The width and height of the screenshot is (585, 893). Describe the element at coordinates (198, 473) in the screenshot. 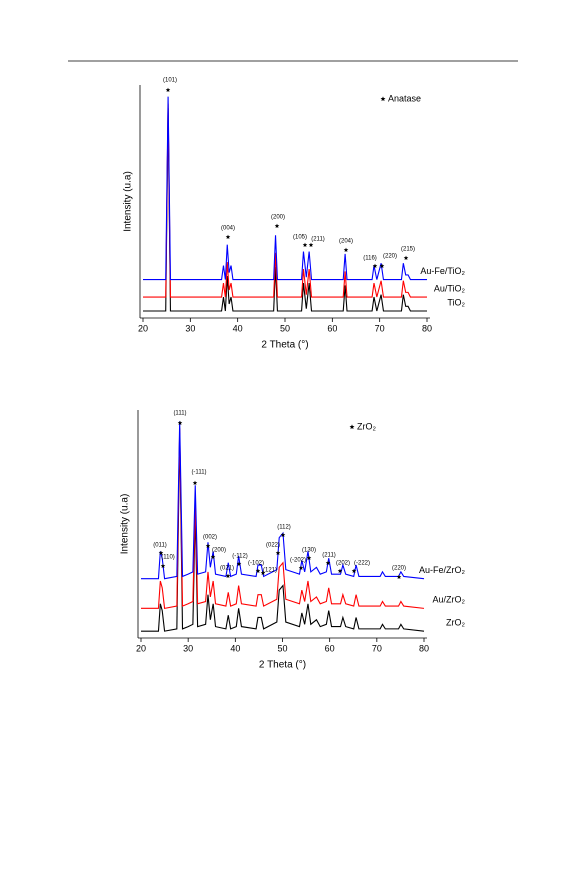

I see `peak-label: (-111)` at that location.